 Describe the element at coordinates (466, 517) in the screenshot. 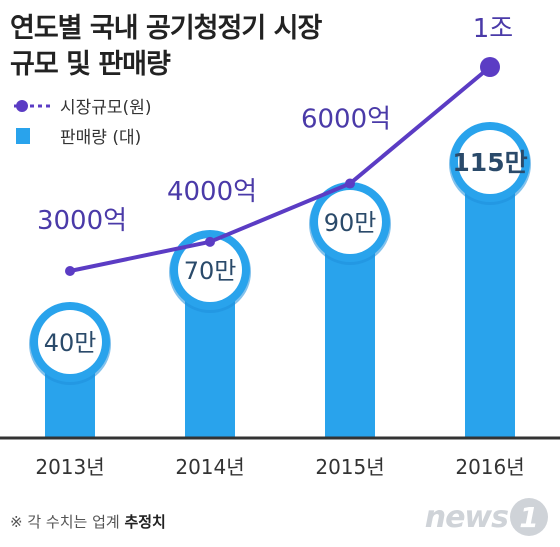

I see `logo-text: news` at that location.